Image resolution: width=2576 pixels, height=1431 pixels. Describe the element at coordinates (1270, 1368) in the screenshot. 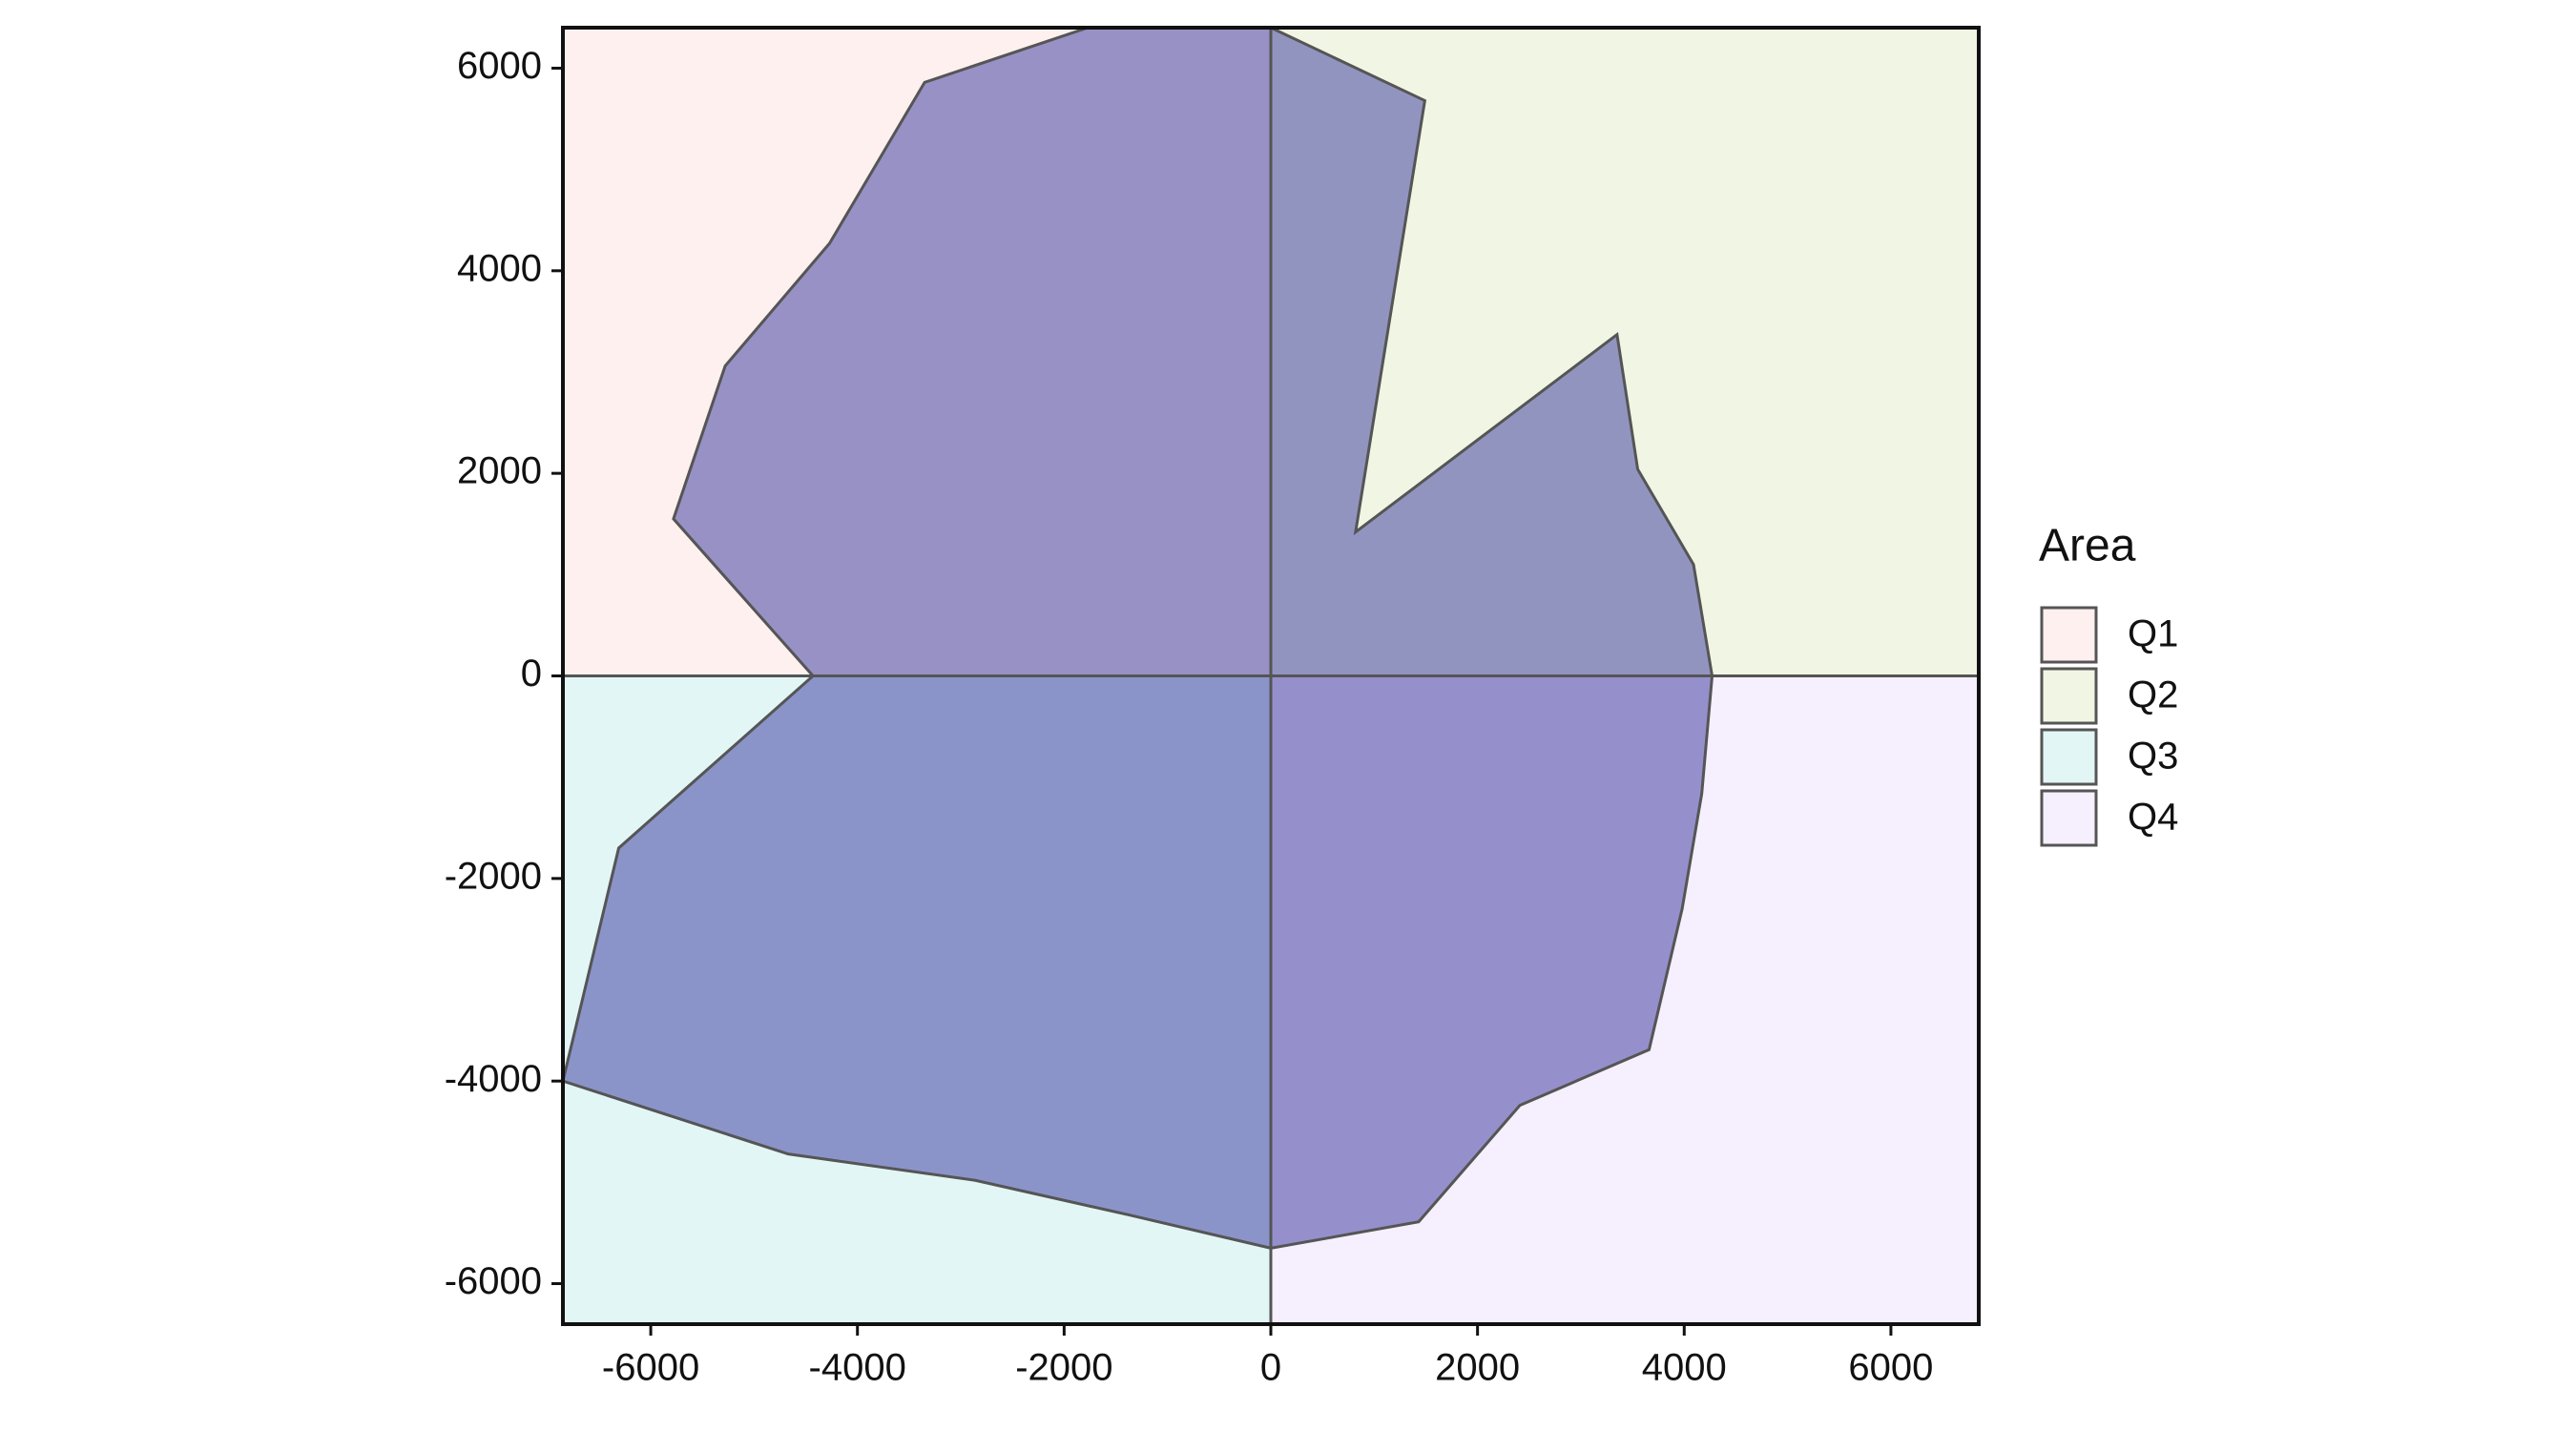

I see `x-tick-label: 0` at that location.